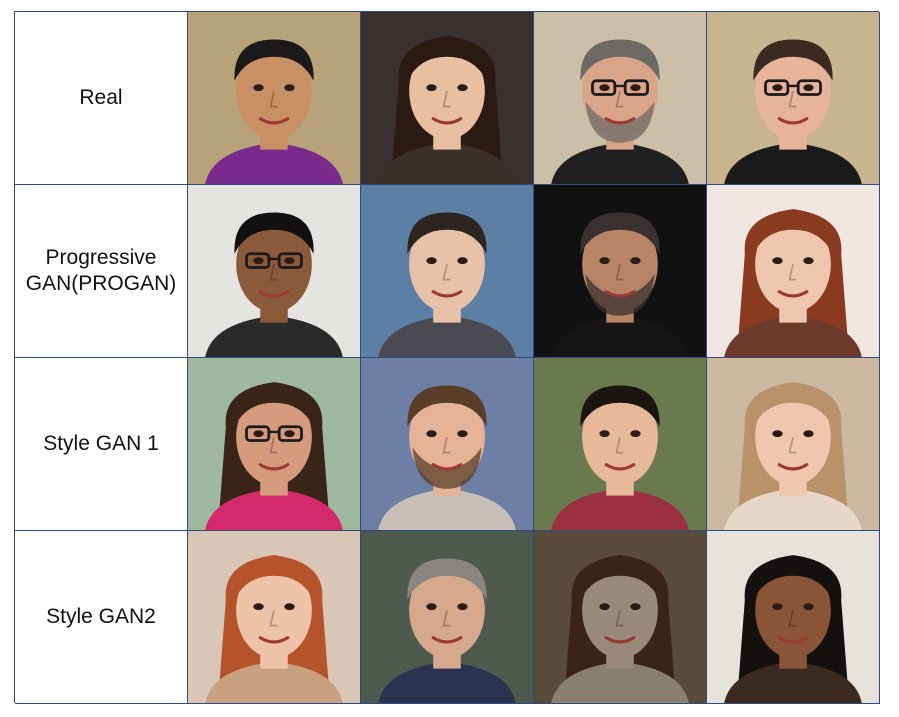 The width and height of the screenshot is (899, 717). Describe the element at coordinates (101, 443) in the screenshot. I see `row-label-text: Style GAN 1` at that location.